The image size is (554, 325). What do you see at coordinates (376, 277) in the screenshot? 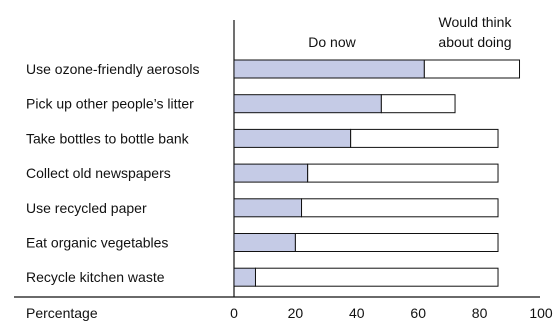
I see `bar-would-think-recycle-kitchen-waste` at bounding box center [376, 277].